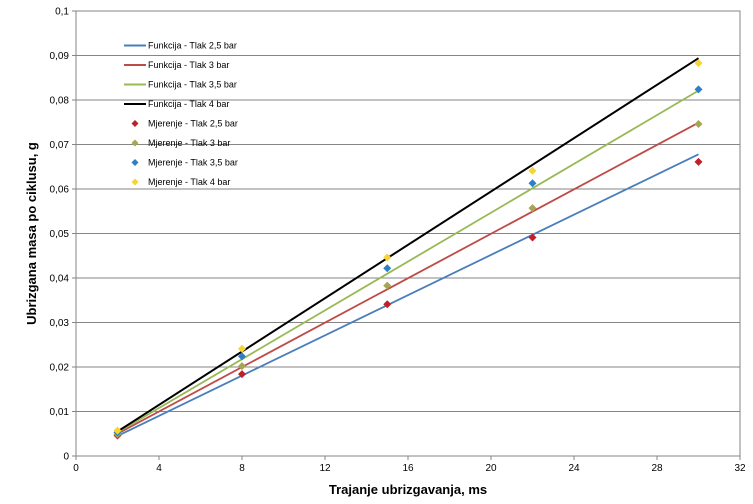 This screenshot has height=504, width=753. What do you see at coordinates (60, 145) in the screenshot?
I see `y-tick-label: 0,07` at bounding box center [60, 145].